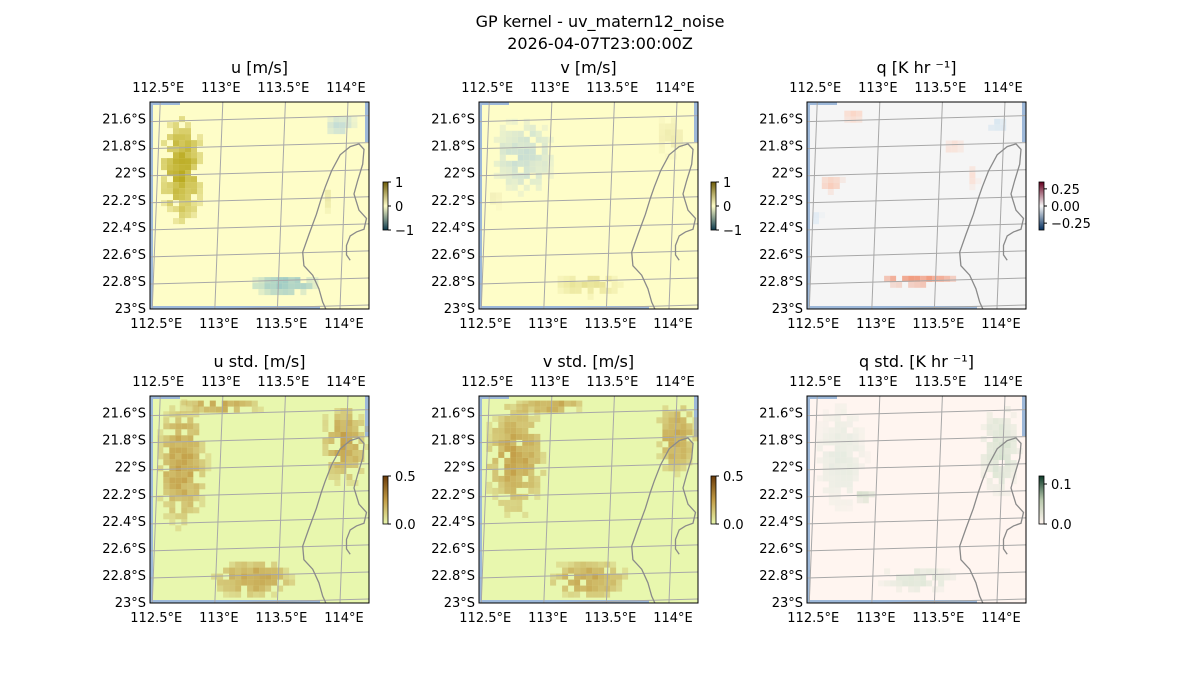  I want to click on y-tick-label: 21.6°S, so click(124, 120).